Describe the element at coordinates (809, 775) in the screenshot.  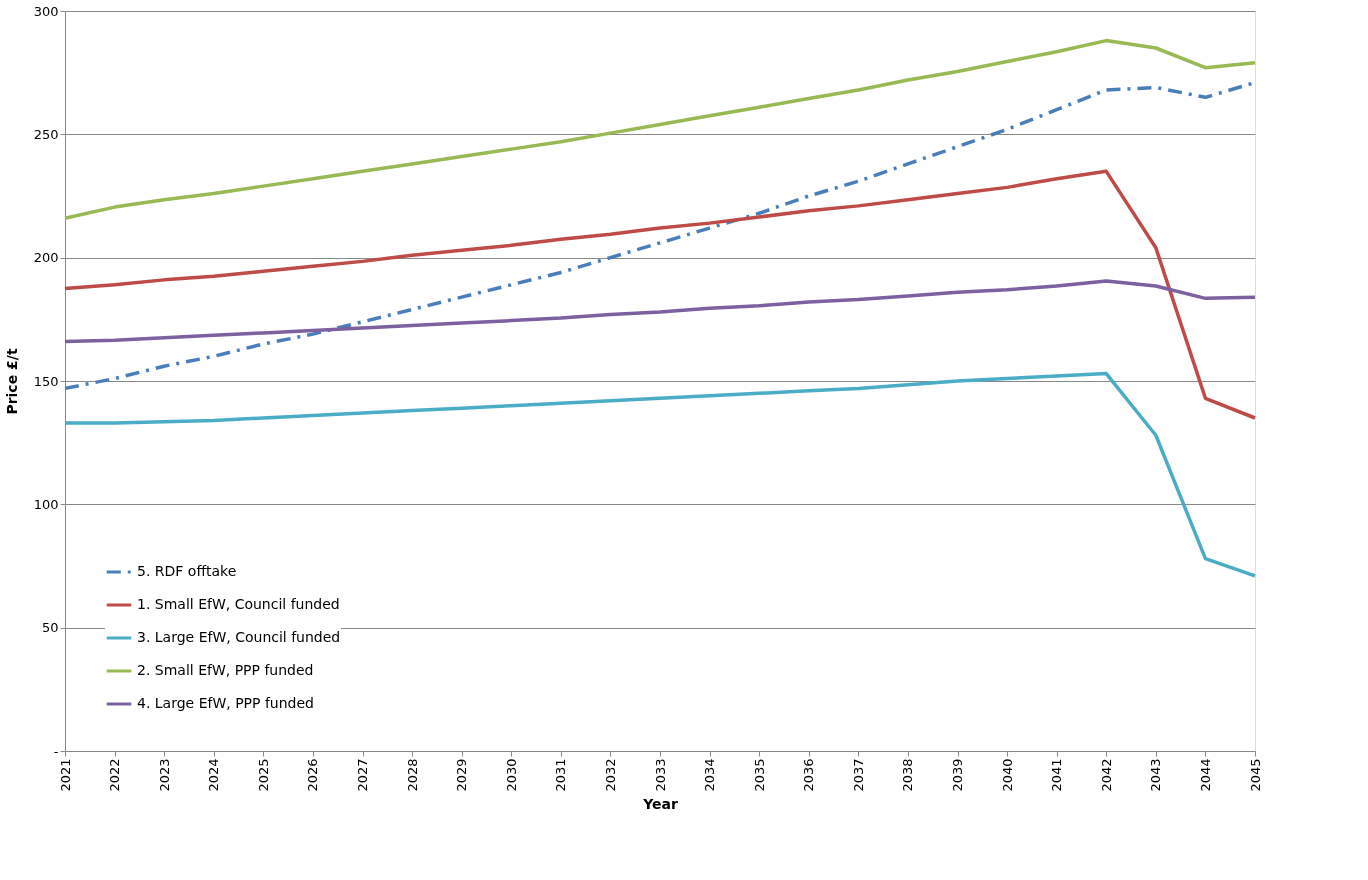
I see `x-tick-label: 2036` at that location.